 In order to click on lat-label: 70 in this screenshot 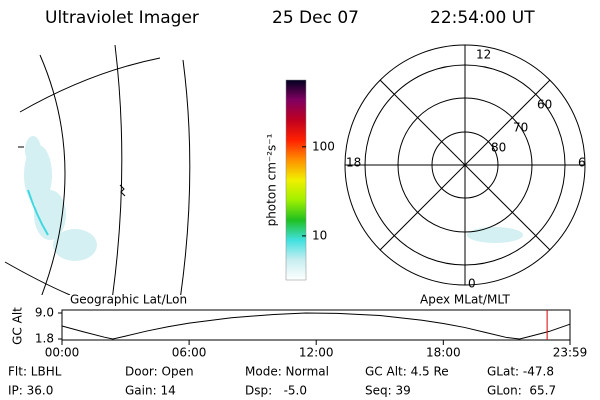, I will do `click(520, 128)`.